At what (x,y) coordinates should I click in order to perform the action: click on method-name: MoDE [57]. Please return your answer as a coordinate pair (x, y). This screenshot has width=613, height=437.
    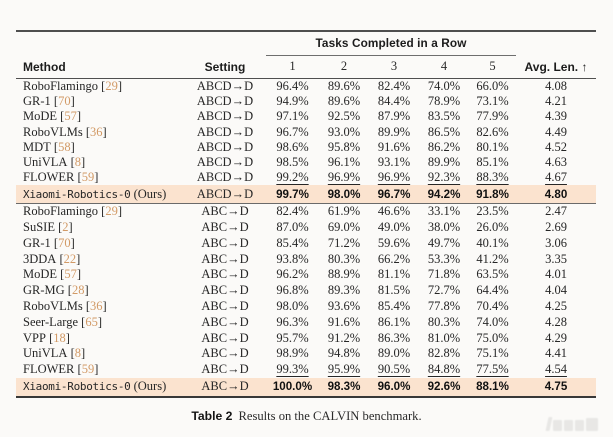
    Looking at the image, I should click on (52, 274).